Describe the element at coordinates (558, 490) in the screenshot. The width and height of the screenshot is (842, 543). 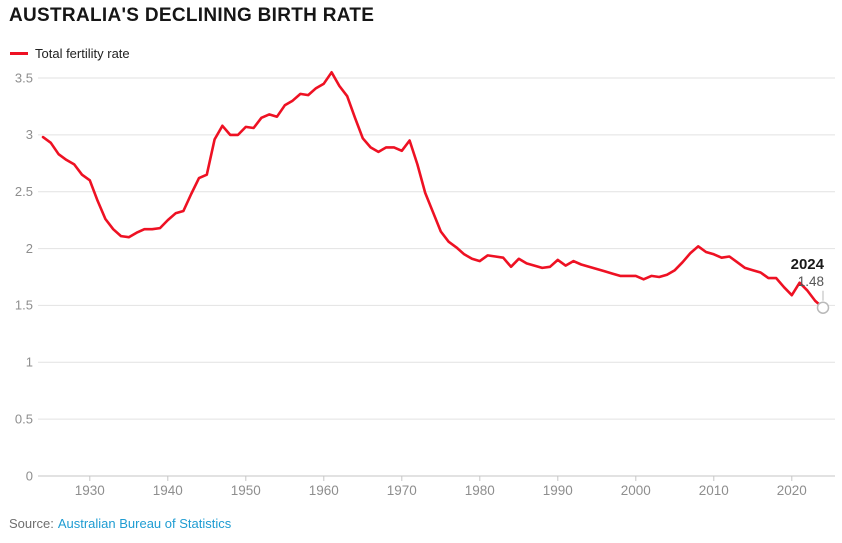
I see `x-tick-label: 1990` at that location.